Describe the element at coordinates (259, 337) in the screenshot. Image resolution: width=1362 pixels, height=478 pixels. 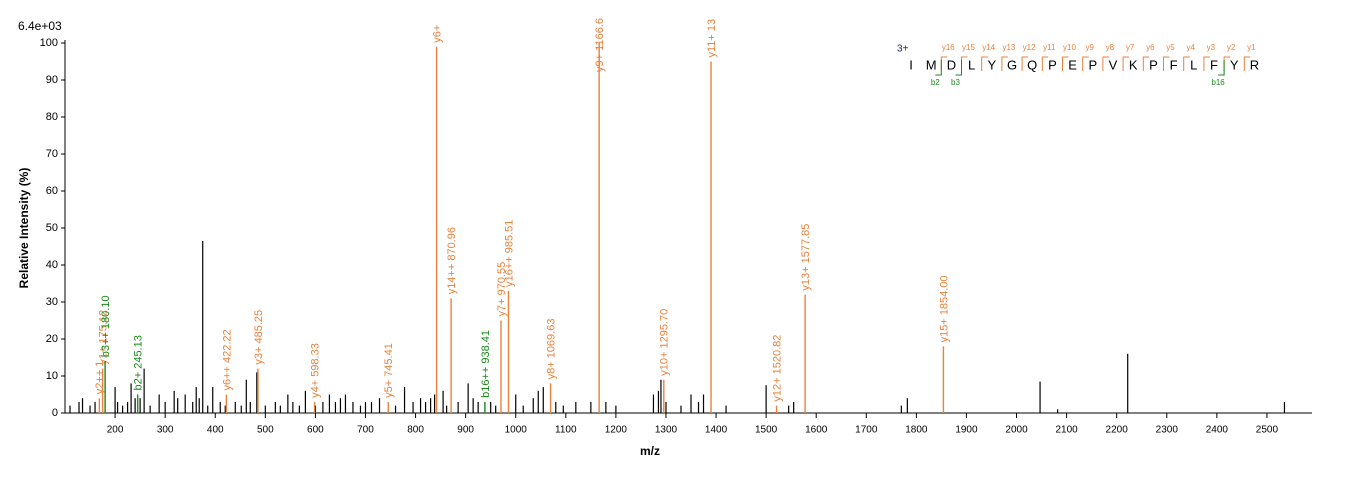
I see `peak-label: y3+ 485.25` at that location.